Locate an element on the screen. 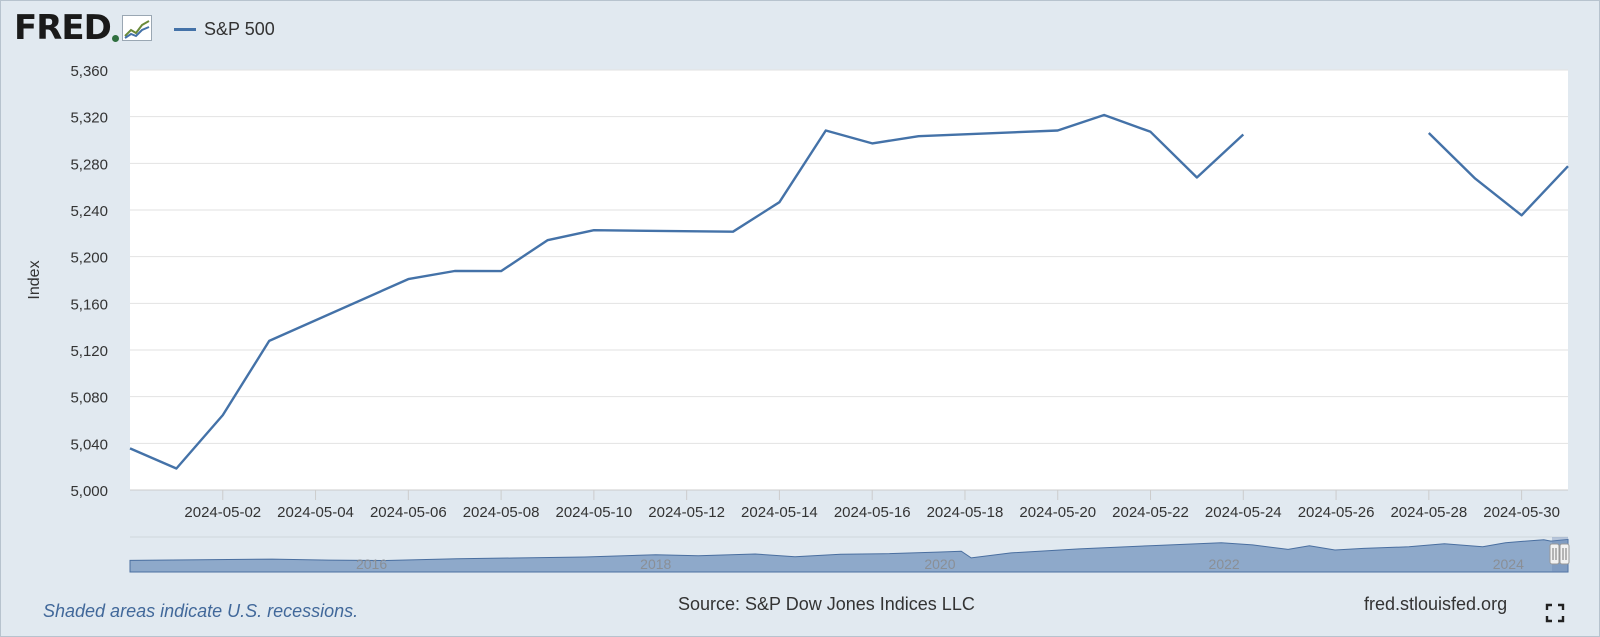 The width and height of the screenshot is (1600, 637). navigator-right-handle is located at coordinates (1564, 554).